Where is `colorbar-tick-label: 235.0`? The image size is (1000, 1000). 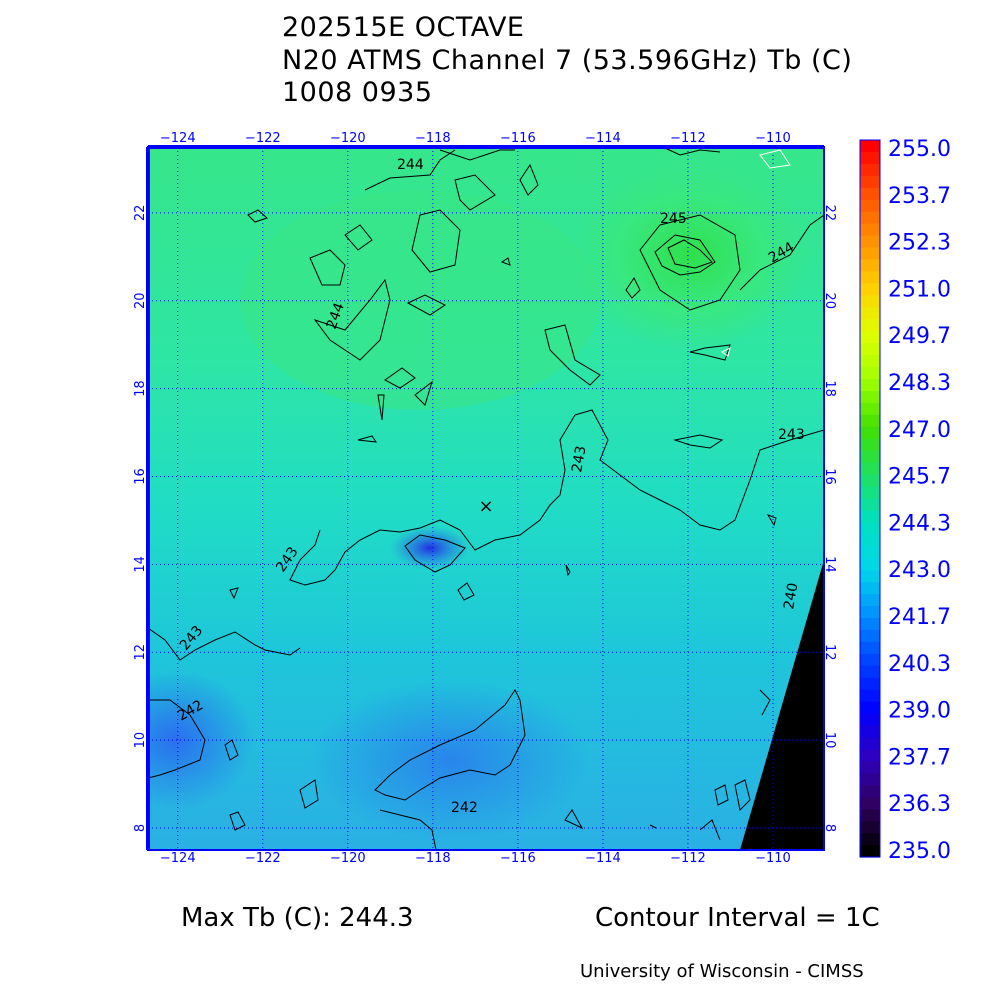 colorbar-tick-label: 235.0 is located at coordinates (919, 851).